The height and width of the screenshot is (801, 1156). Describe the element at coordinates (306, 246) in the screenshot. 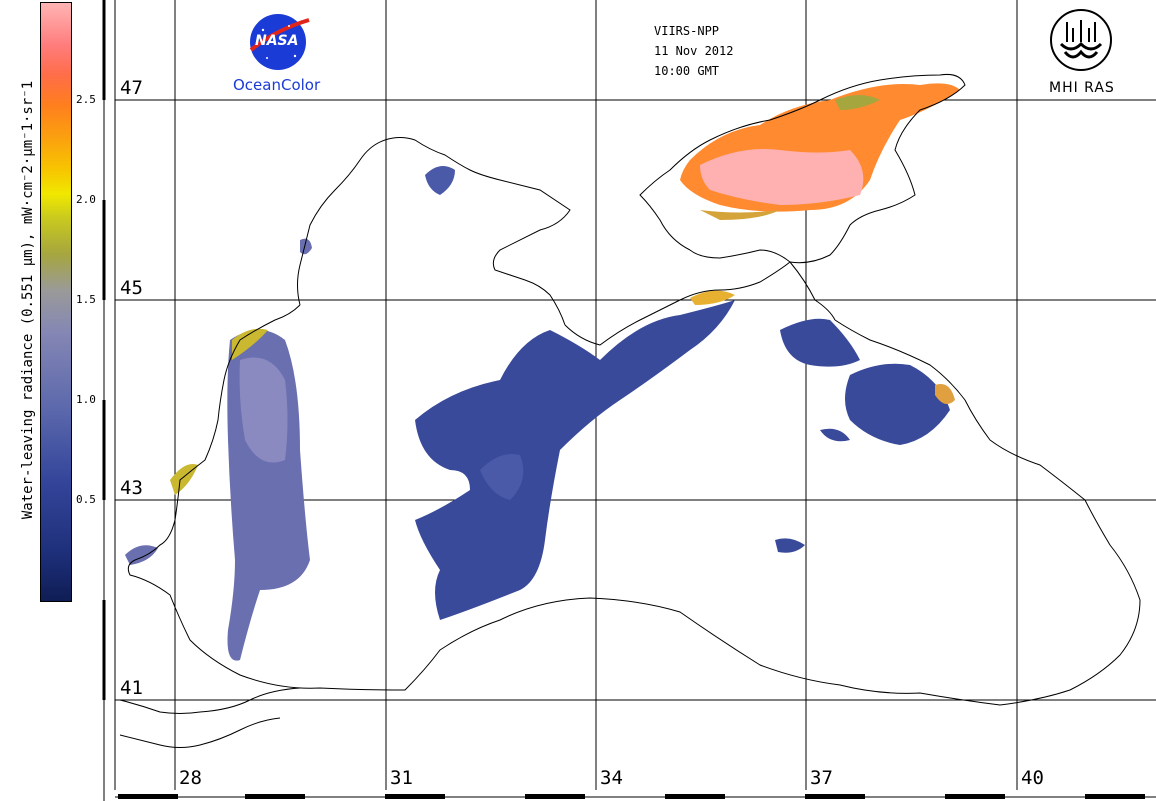

I see `patch-dniester` at that location.